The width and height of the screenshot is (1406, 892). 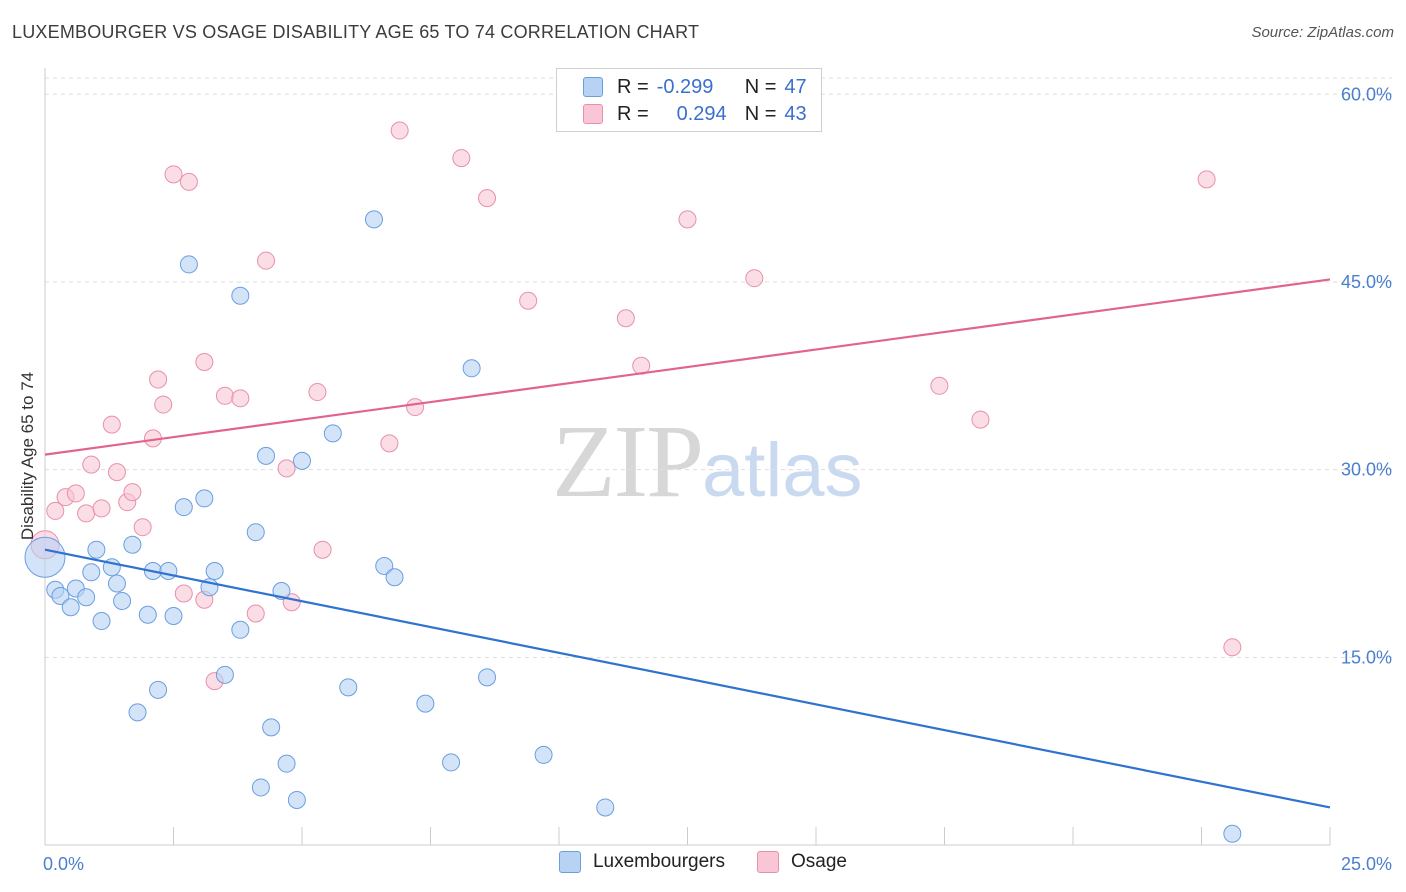 I want to click on legend-item-luxembourgers: Luxembourgers, so click(x=641, y=862).